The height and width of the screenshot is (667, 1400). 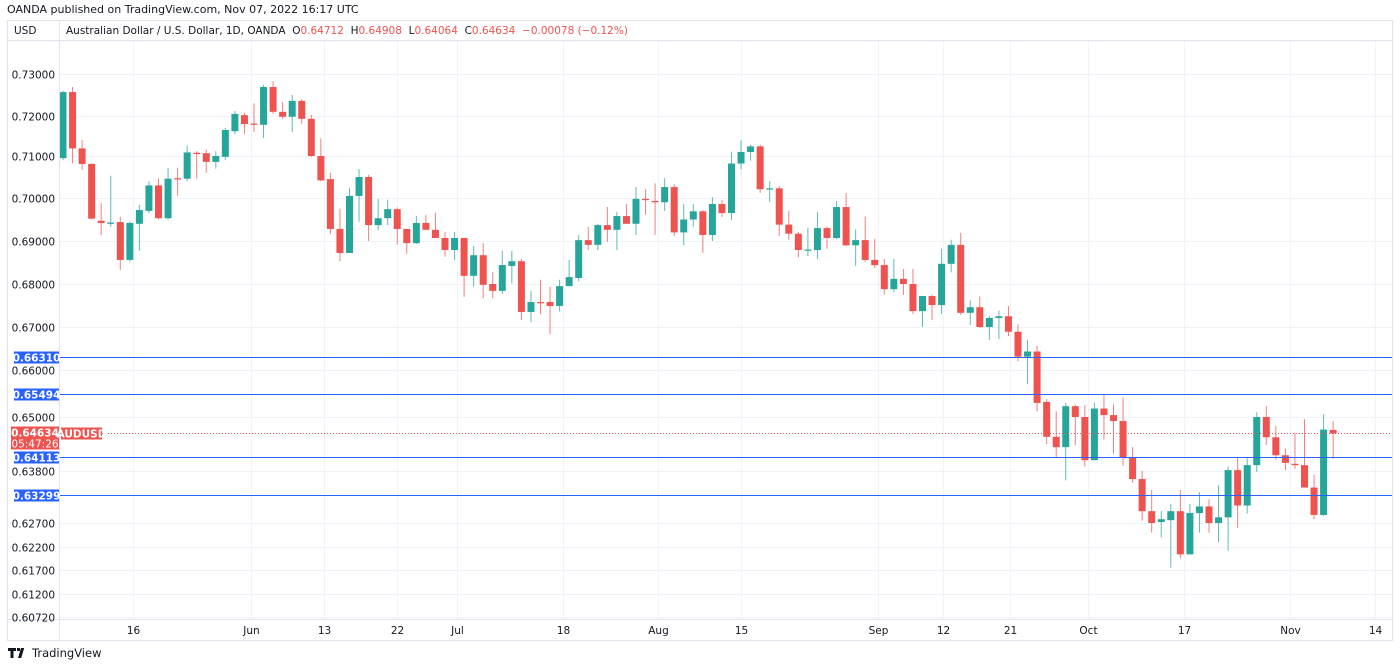 What do you see at coordinates (1088, 631) in the screenshot?
I see `time-tick-label: Oct` at bounding box center [1088, 631].